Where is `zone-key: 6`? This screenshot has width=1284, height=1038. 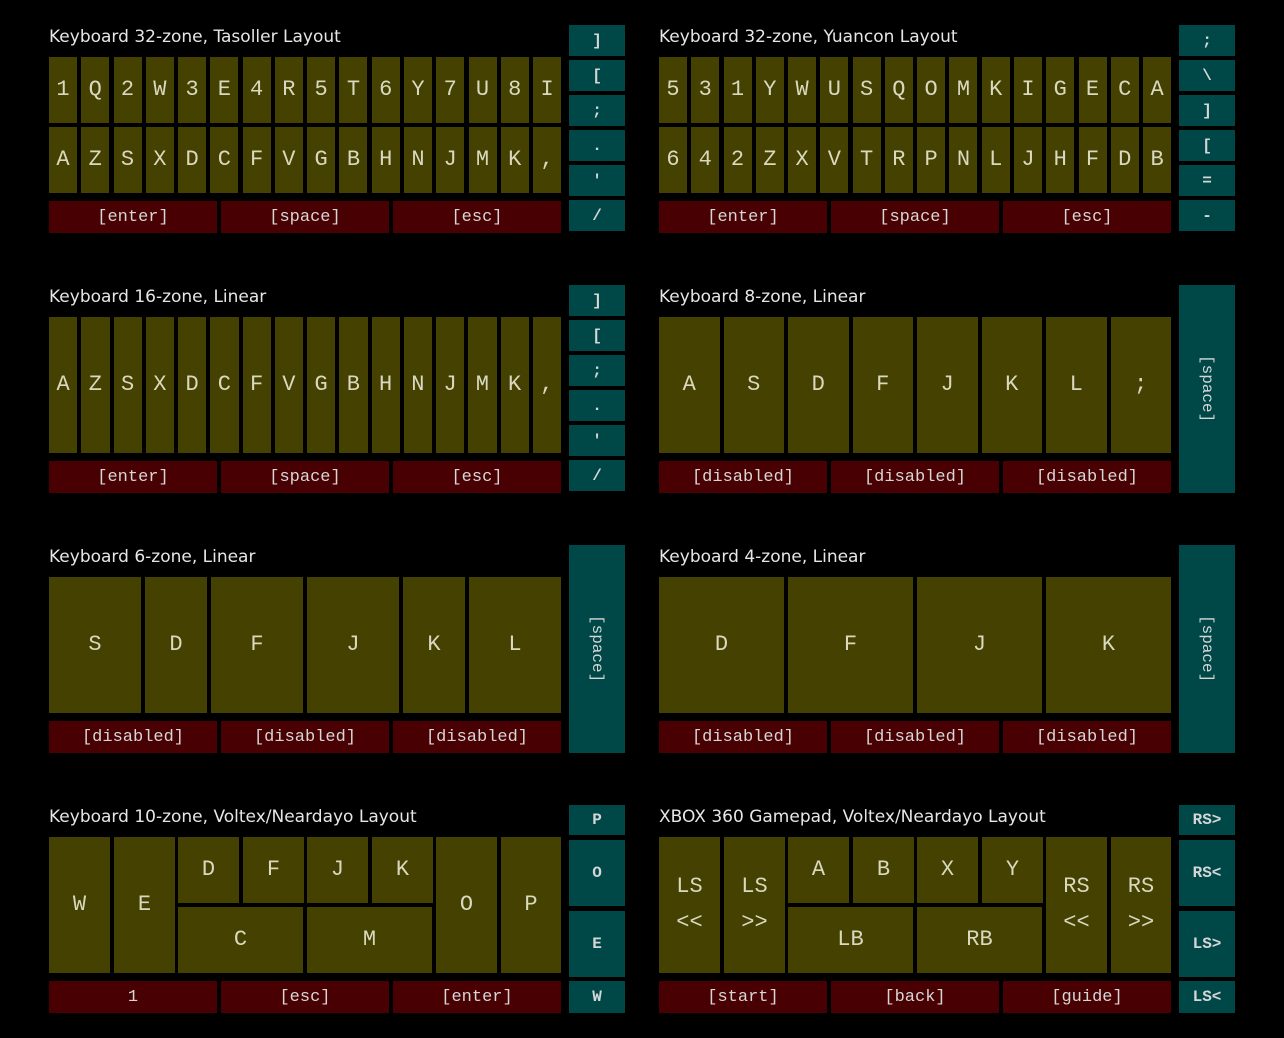
zone-key: 6 is located at coordinates (673, 160).